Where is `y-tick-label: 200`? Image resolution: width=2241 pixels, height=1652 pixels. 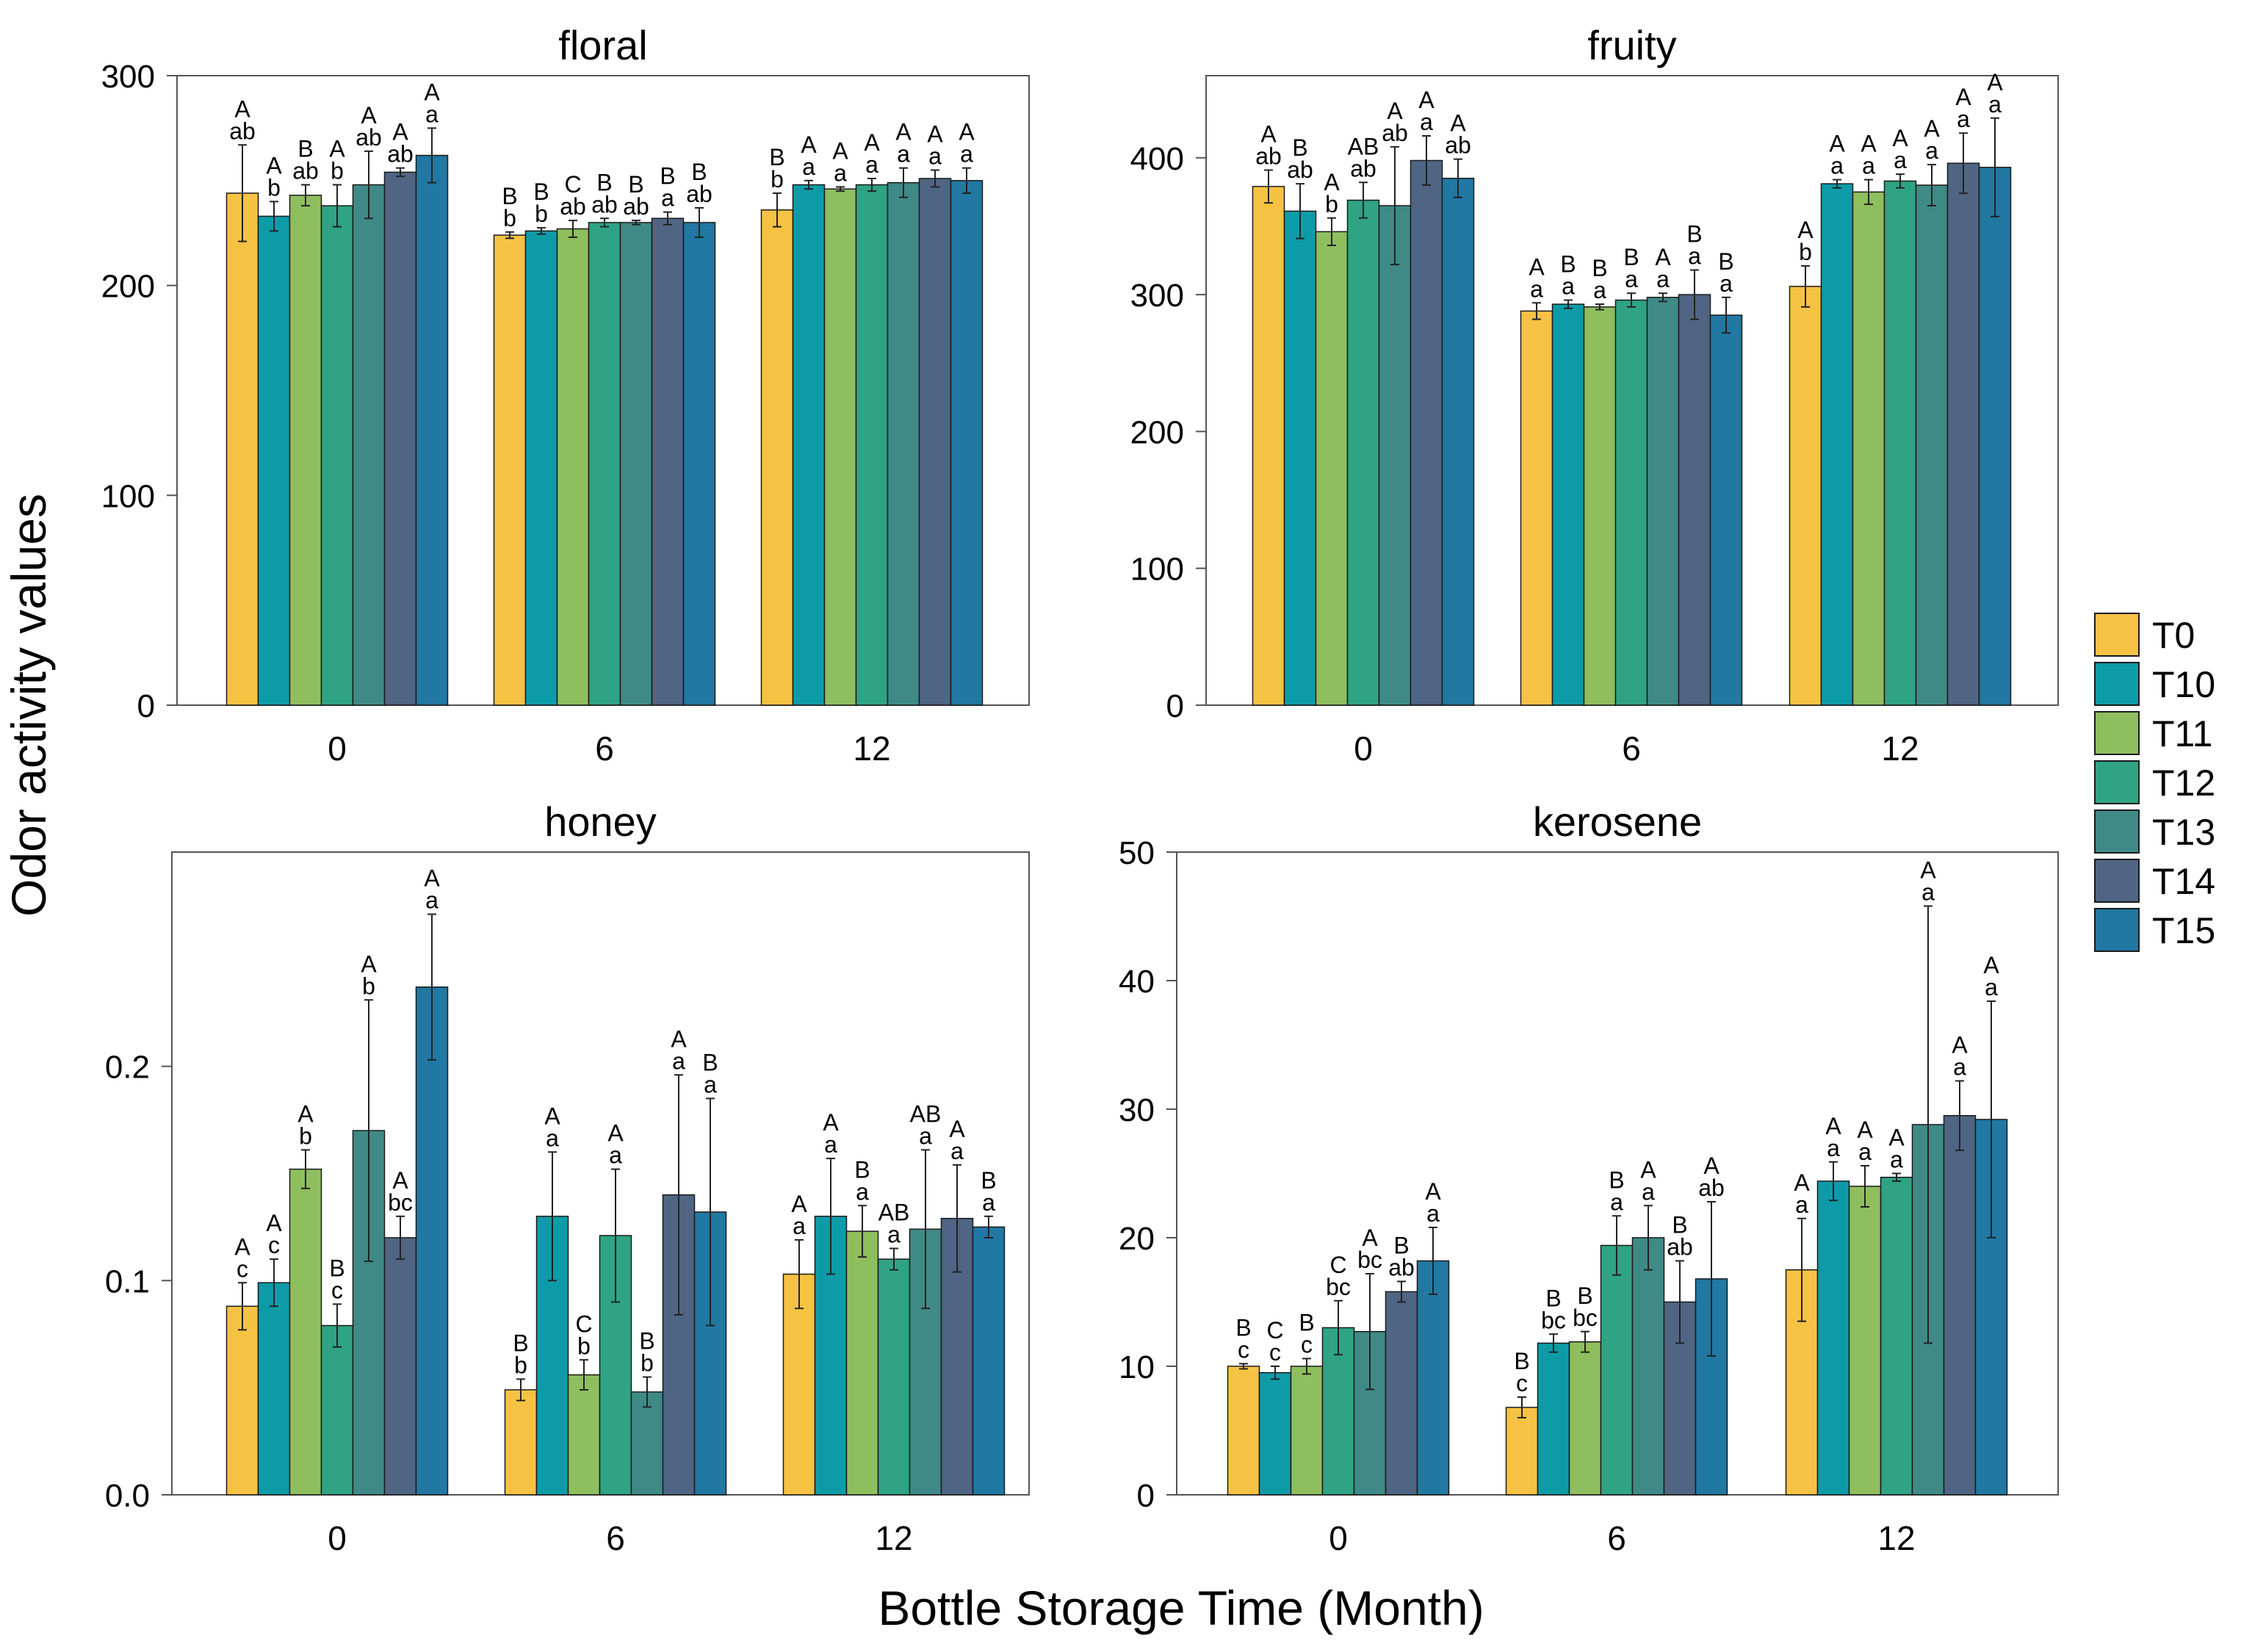 y-tick-label: 200 is located at coordinates (128, 287).